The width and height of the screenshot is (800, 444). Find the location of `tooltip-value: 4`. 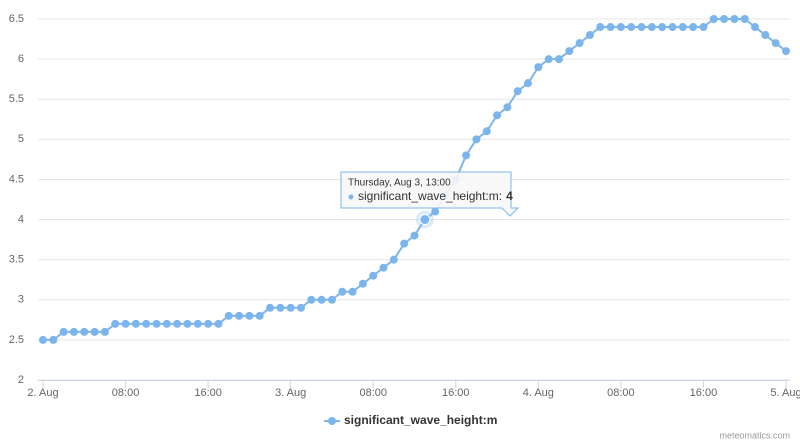

tooltip-value: 4 is located at coordinates (509, 196).